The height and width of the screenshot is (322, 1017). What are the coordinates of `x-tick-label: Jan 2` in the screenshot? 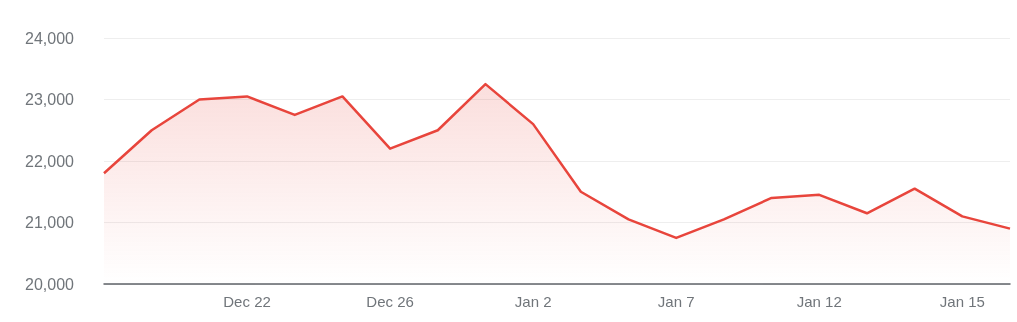 It's located at (533, 301).